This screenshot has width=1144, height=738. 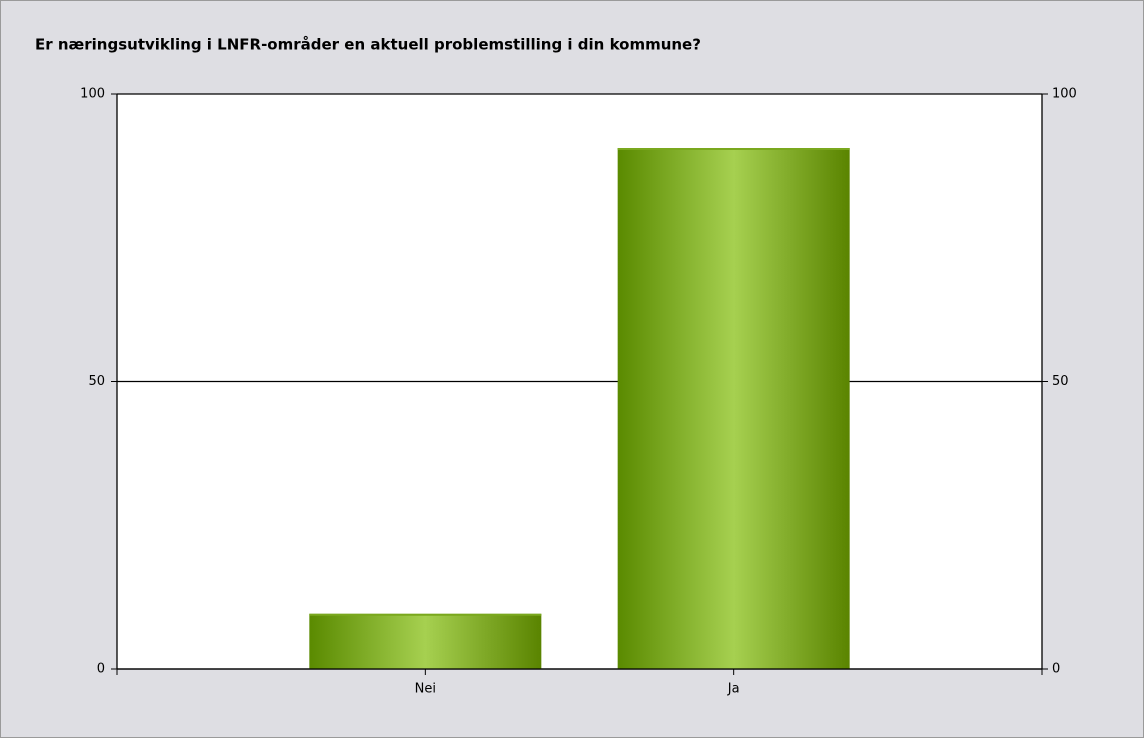 I want to click on y-tick-label: 0, so click(x=101, y=669).